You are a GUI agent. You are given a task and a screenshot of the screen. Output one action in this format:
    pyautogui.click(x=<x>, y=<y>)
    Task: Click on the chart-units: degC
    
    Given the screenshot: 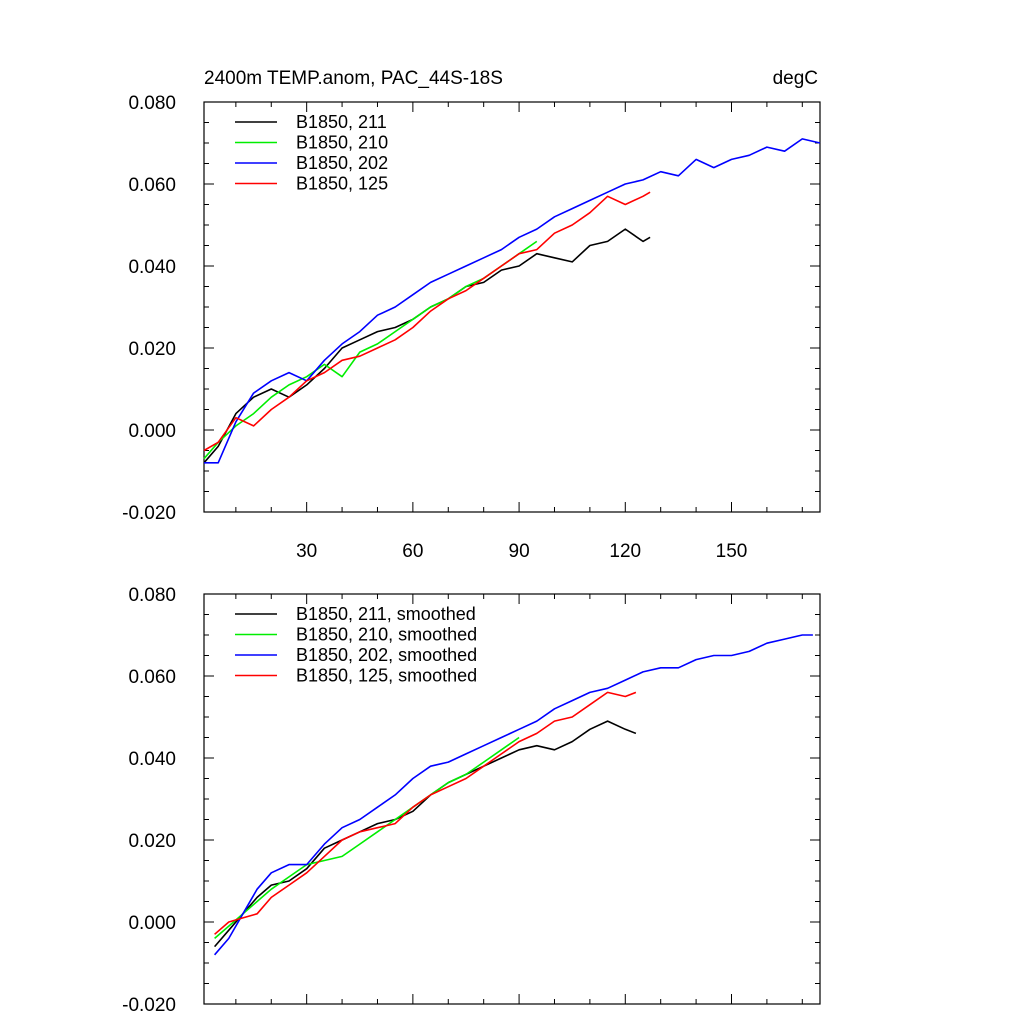 What is the action you would take?
    pyautogui.click(x=795, y=78)
    